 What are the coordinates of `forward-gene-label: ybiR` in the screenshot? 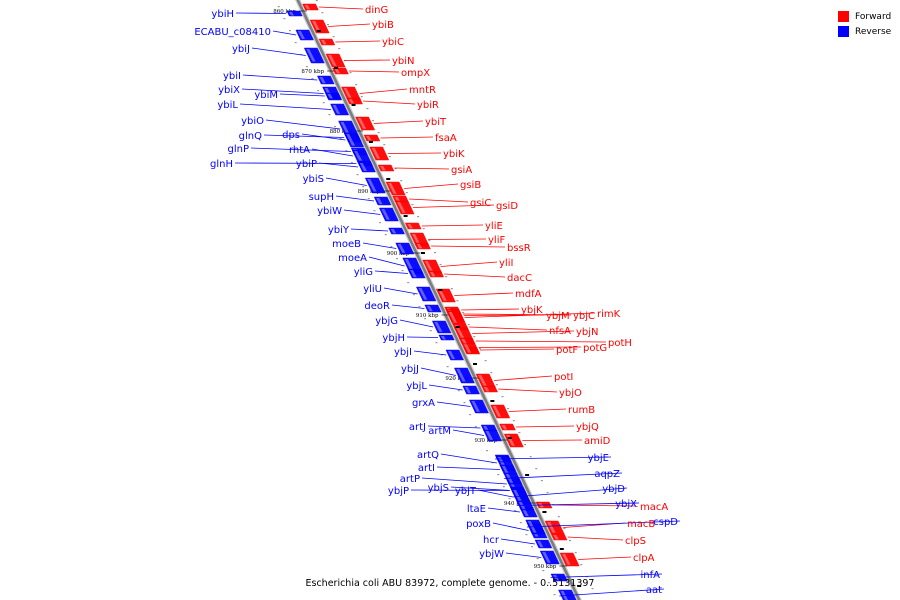 It's located at (428, 105).